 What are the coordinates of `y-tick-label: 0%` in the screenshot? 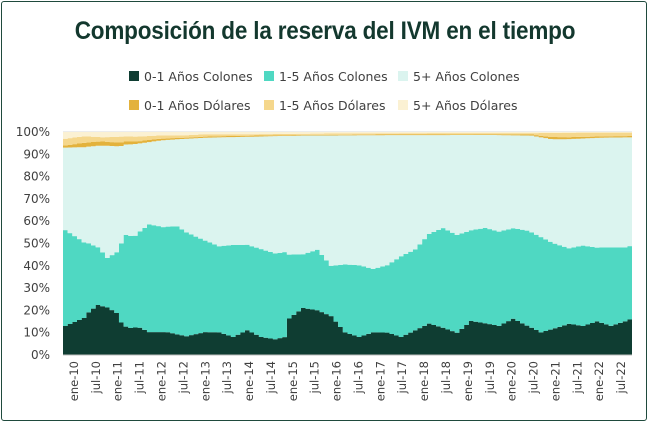 It's located at (40, 355).